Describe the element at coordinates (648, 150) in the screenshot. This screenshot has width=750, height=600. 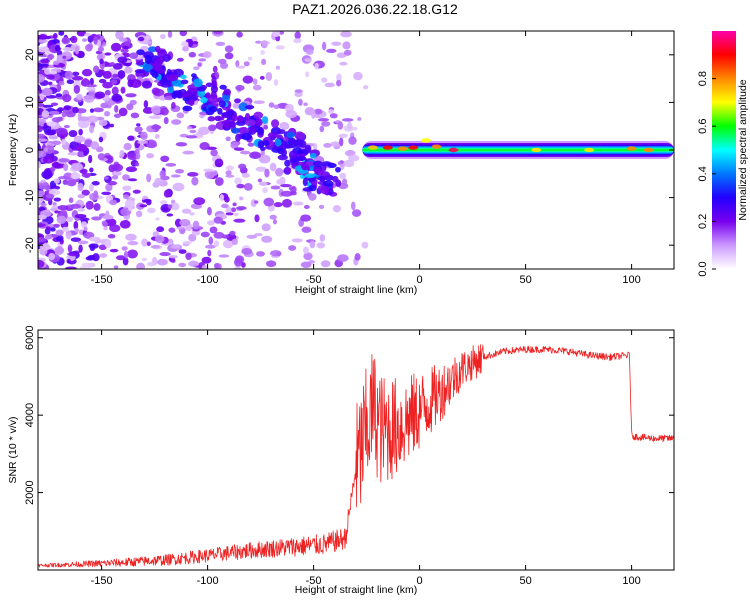
I see `carrier-hotspot` at that location.